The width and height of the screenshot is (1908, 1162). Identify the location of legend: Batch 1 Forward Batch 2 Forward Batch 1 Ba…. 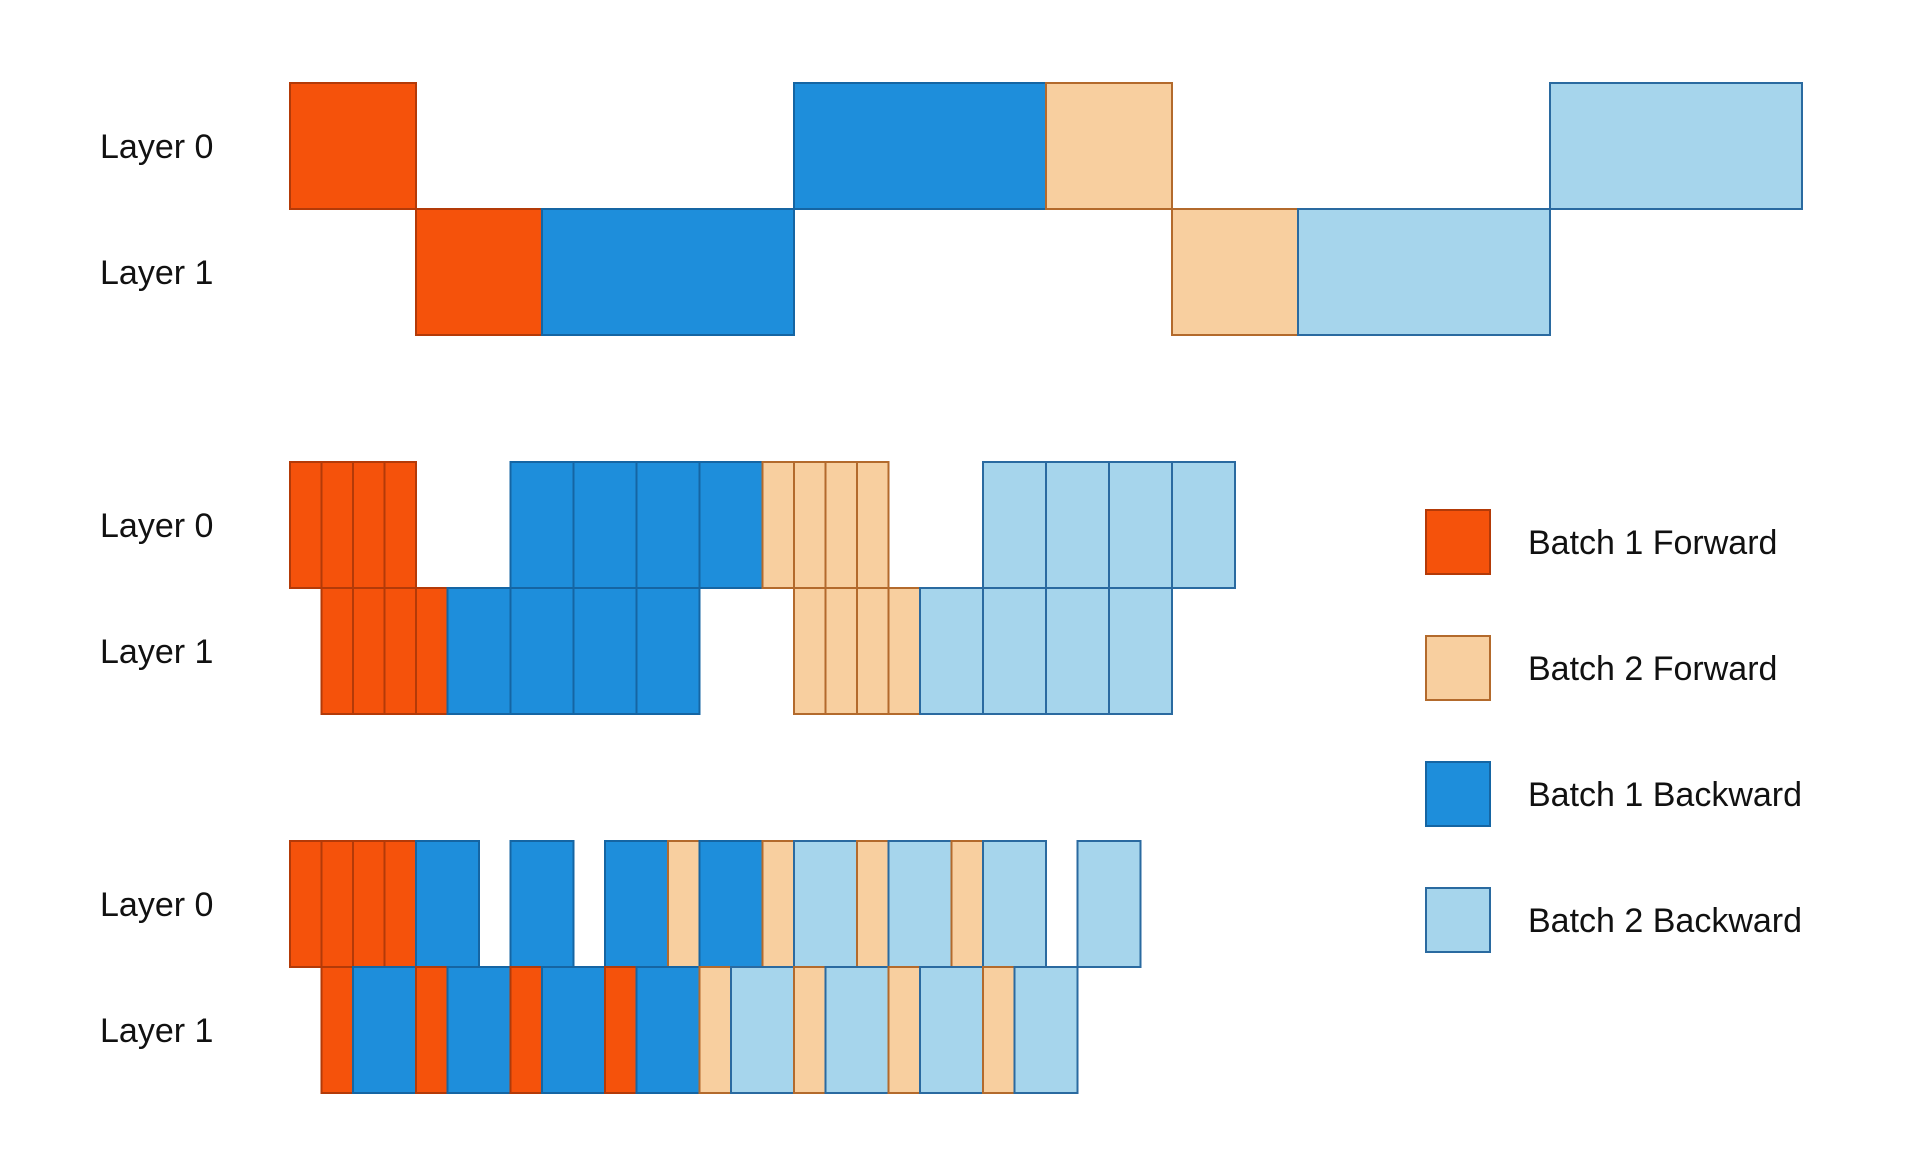
(1613, 731).